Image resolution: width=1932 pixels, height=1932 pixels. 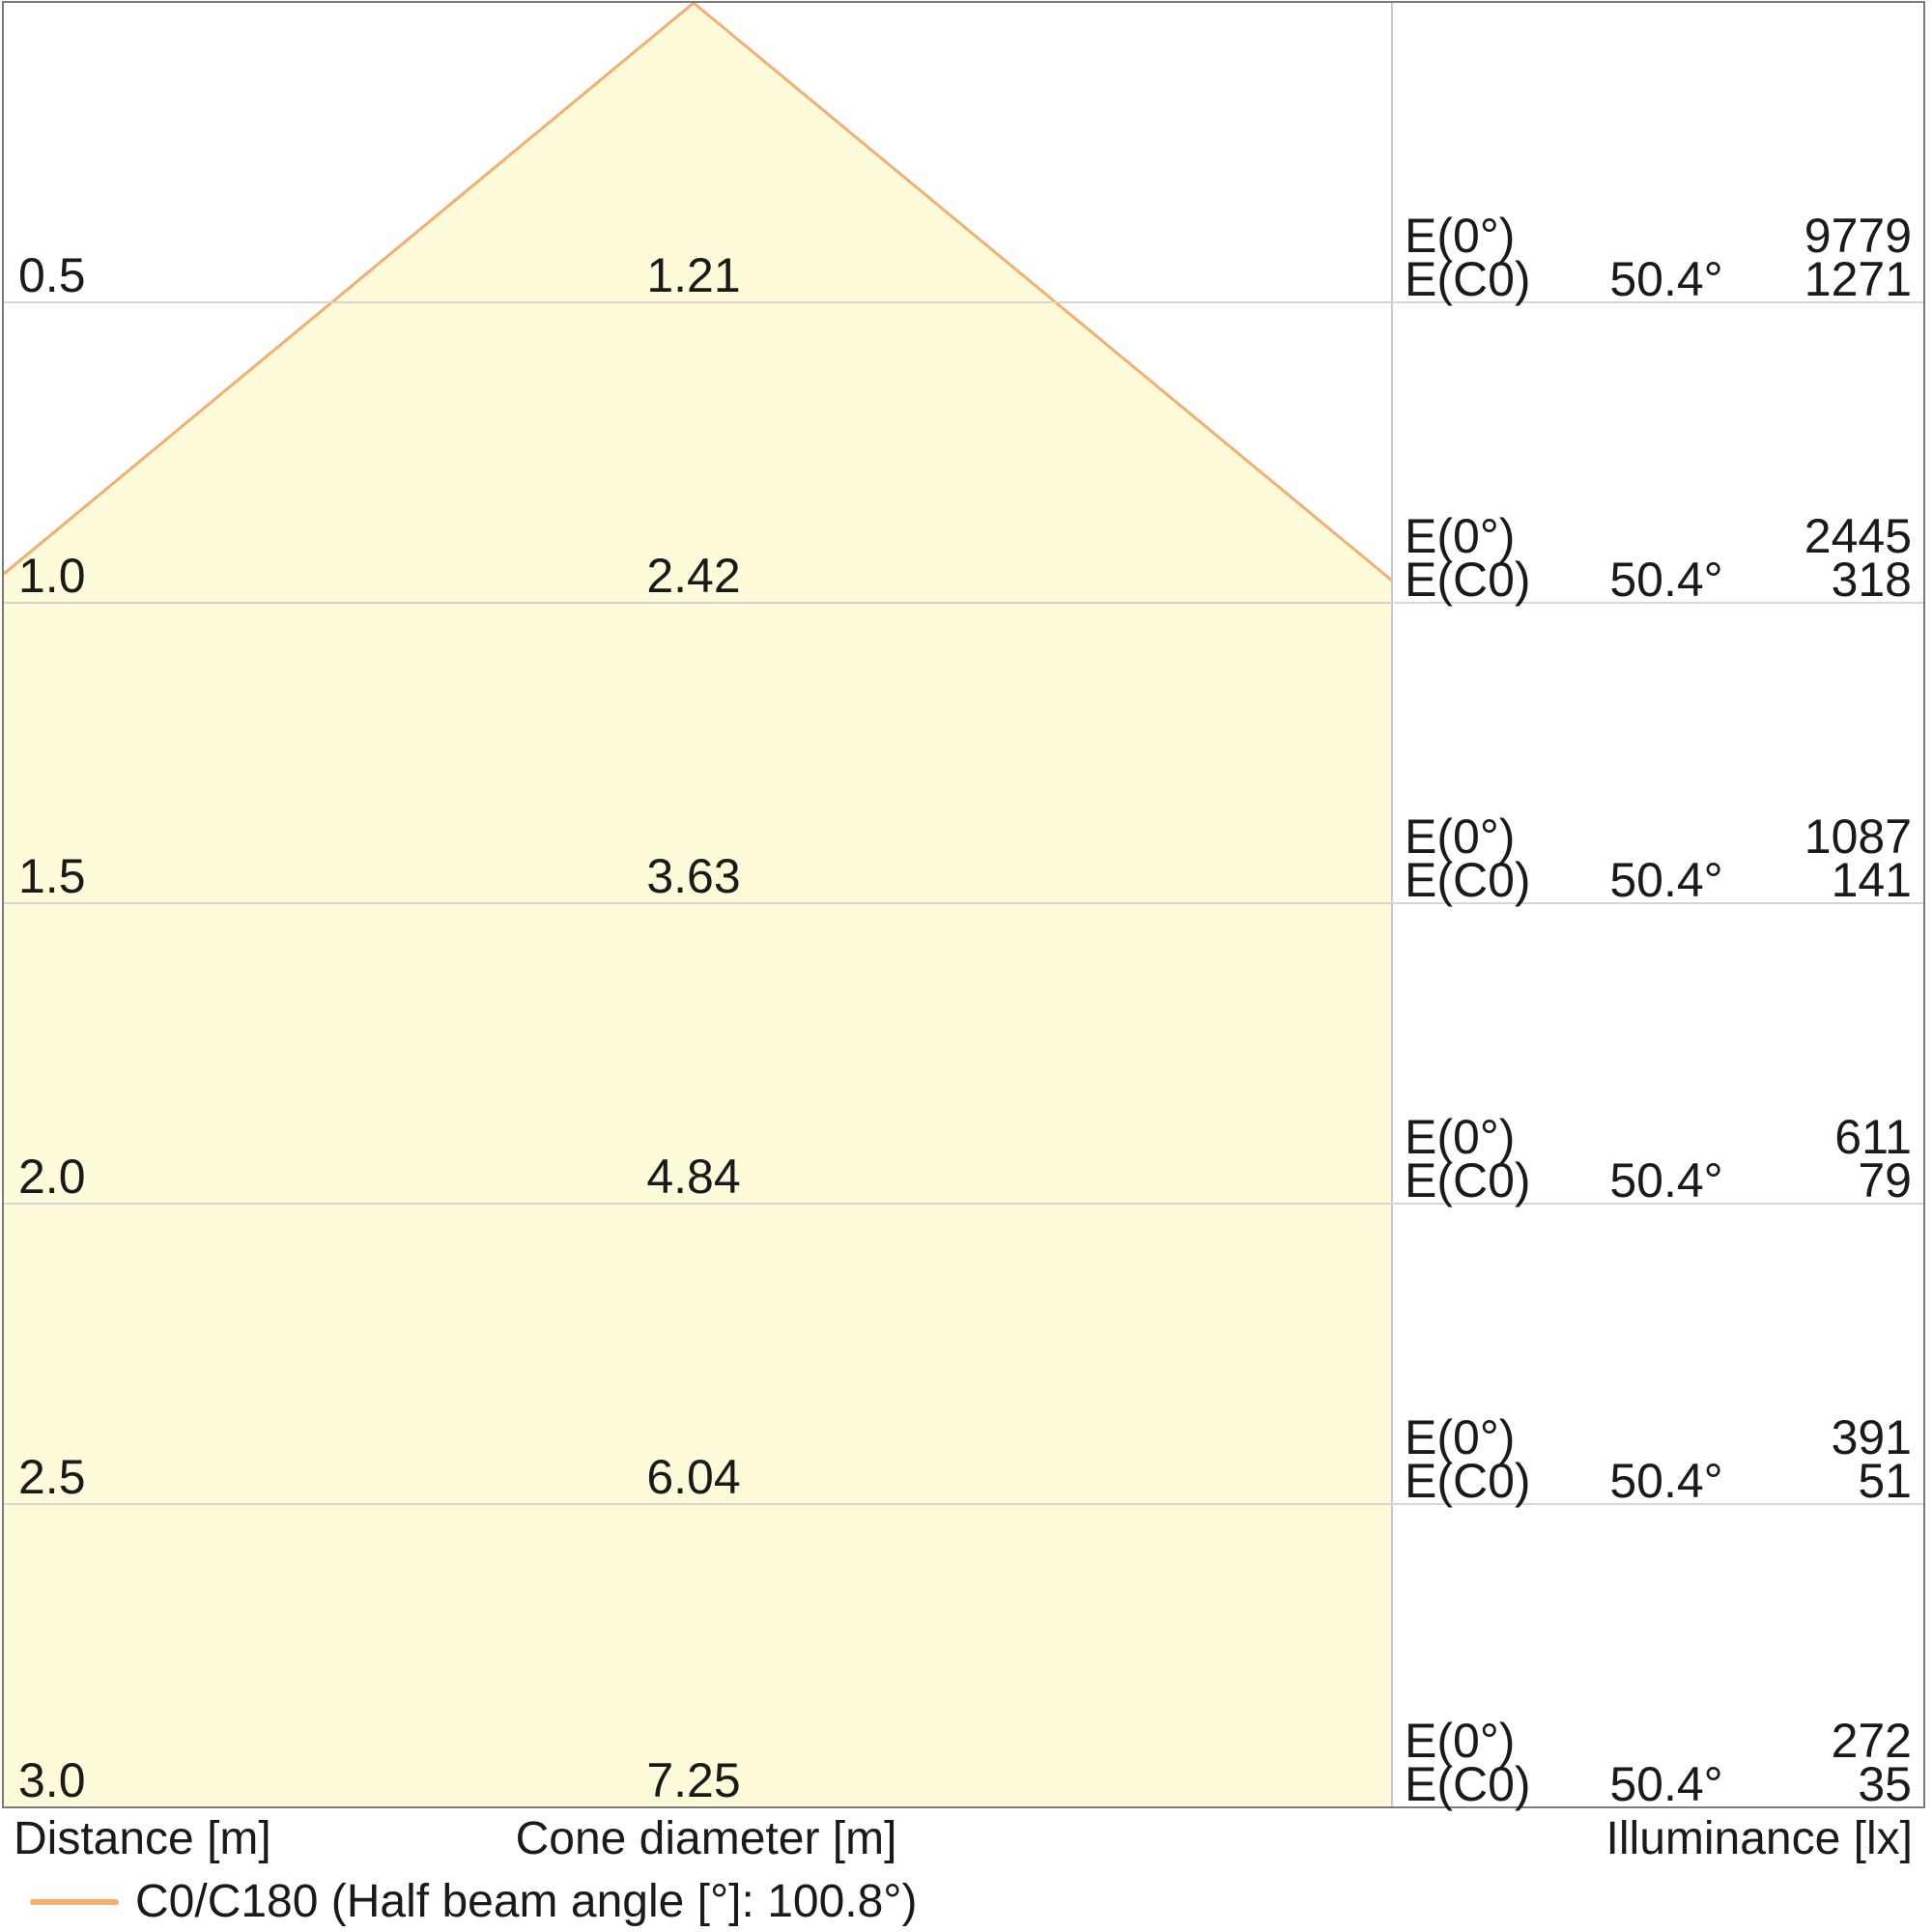 I want to click on illuminance-panel: E(0°) 272 E(C0) 50.4° 35, so click(x=1658, y=1762).